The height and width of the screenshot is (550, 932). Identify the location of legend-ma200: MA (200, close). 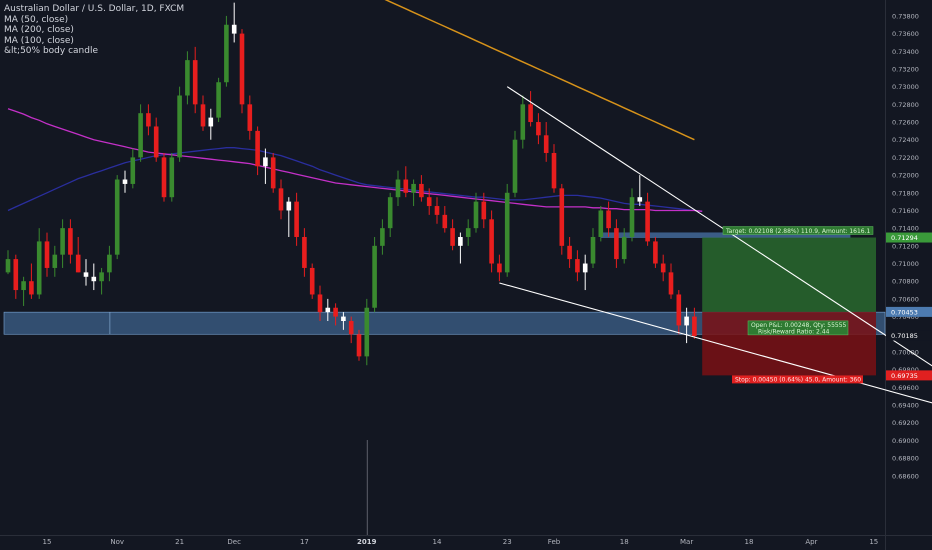
(39, 30).